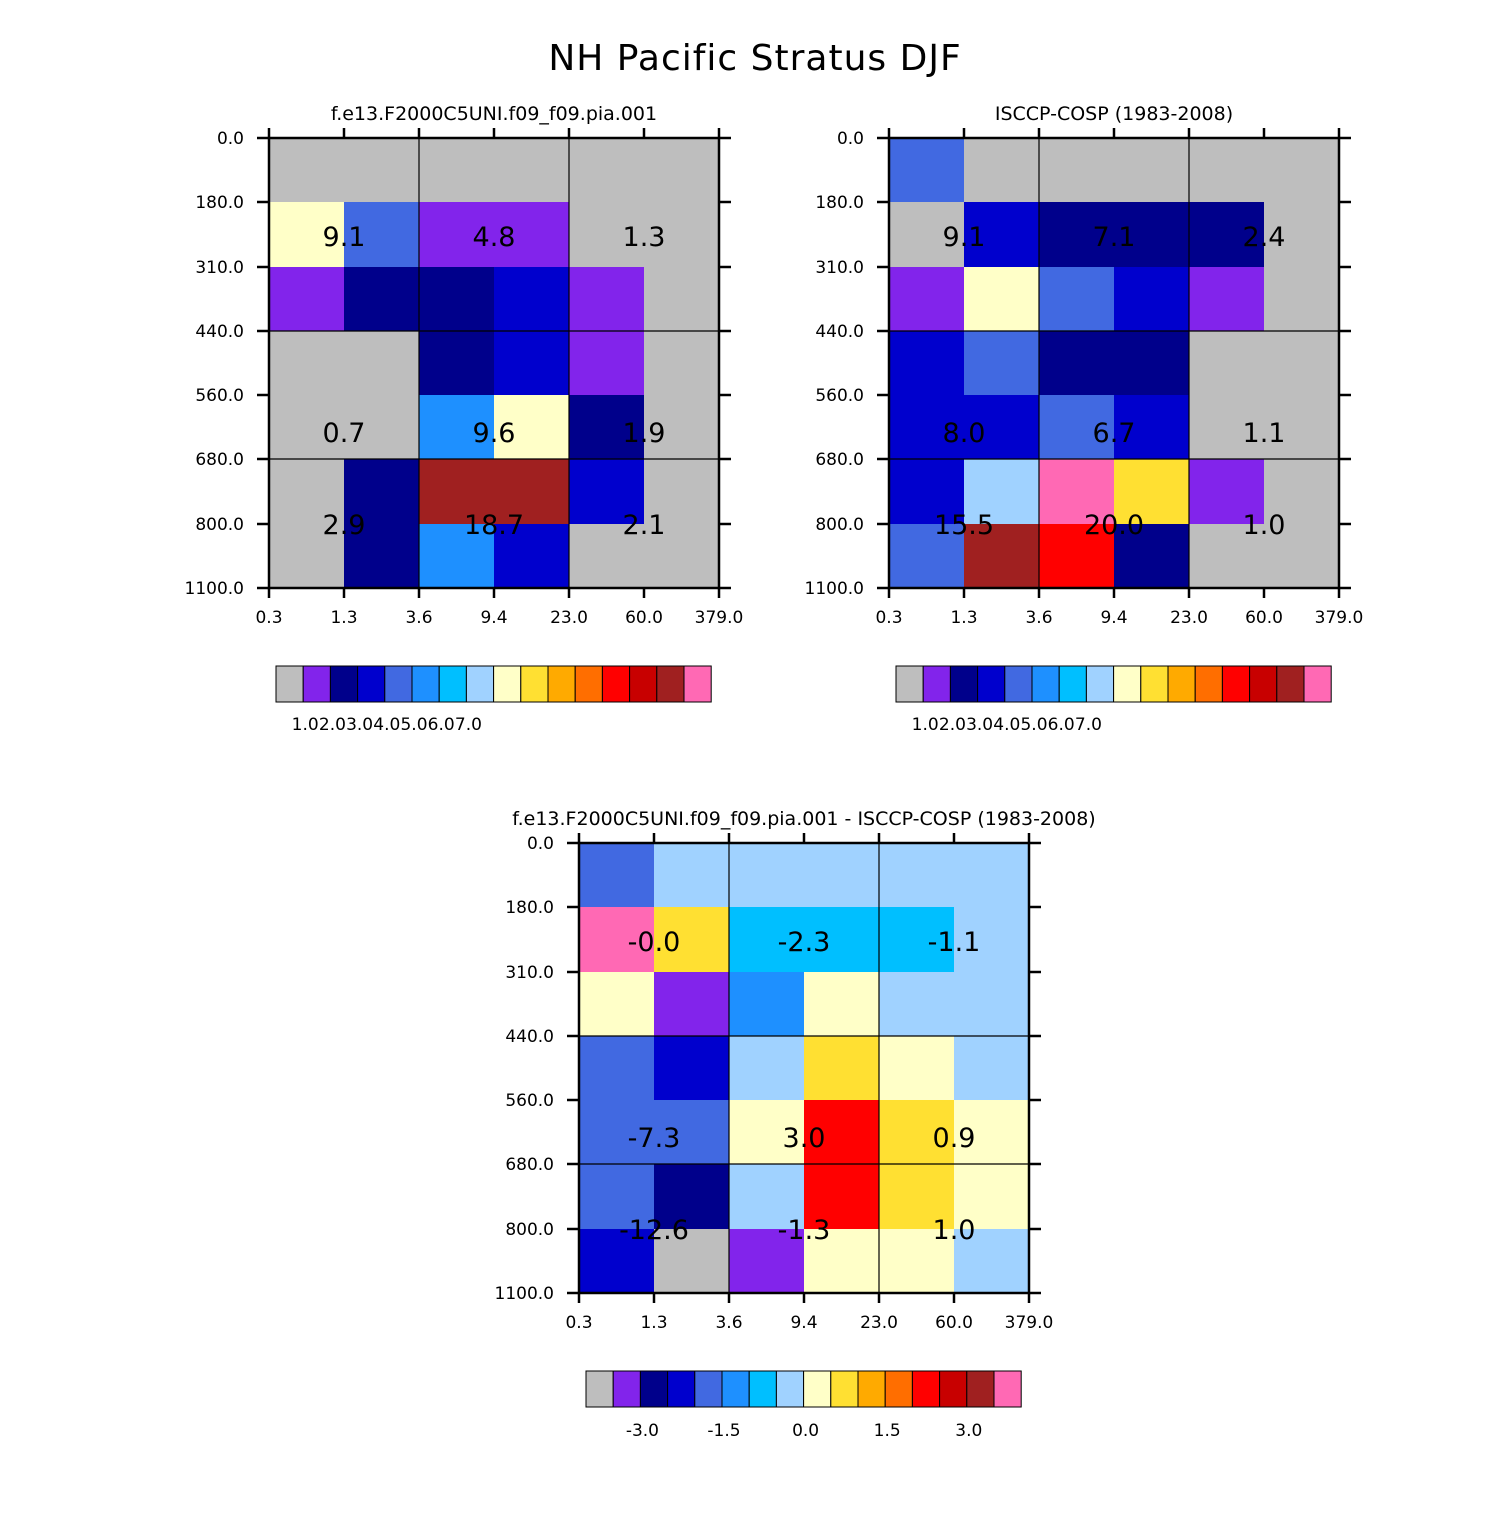  Describe the element at coordinates (529, 1037) in the screenshot. I see `y-tick-label: 440.0` at that location.